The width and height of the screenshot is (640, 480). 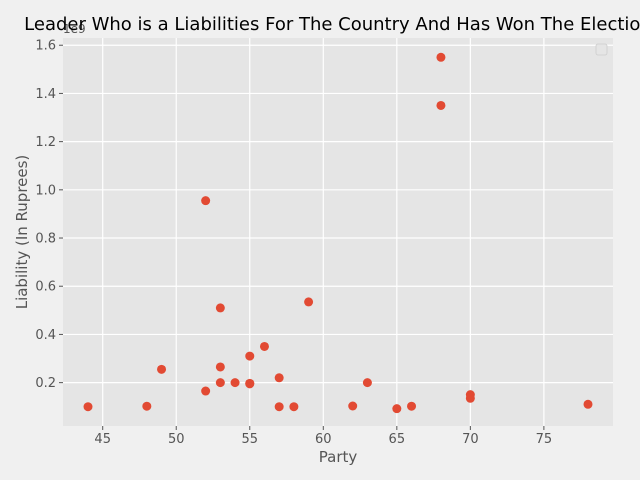 What do you see at coordinates (397, 439) in the screenshot?
I see `x-tick-label: 65` at bounding box center [397, 439].